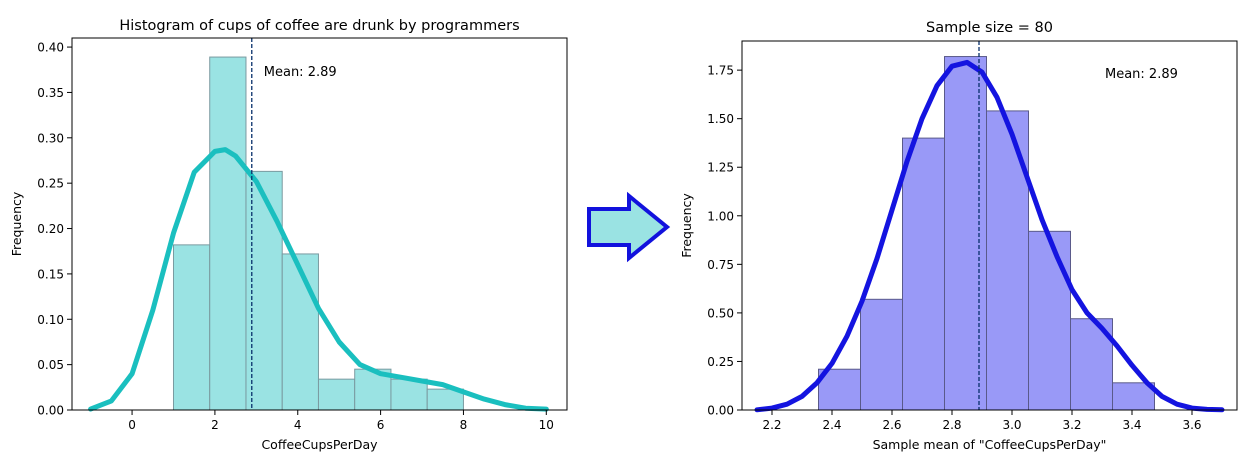 The height and width of the screenshot is (462, 1249). Describe the element at coordinates (1011, 425) in the screenshot. I see `x-tick-label: 3.0` at that location.